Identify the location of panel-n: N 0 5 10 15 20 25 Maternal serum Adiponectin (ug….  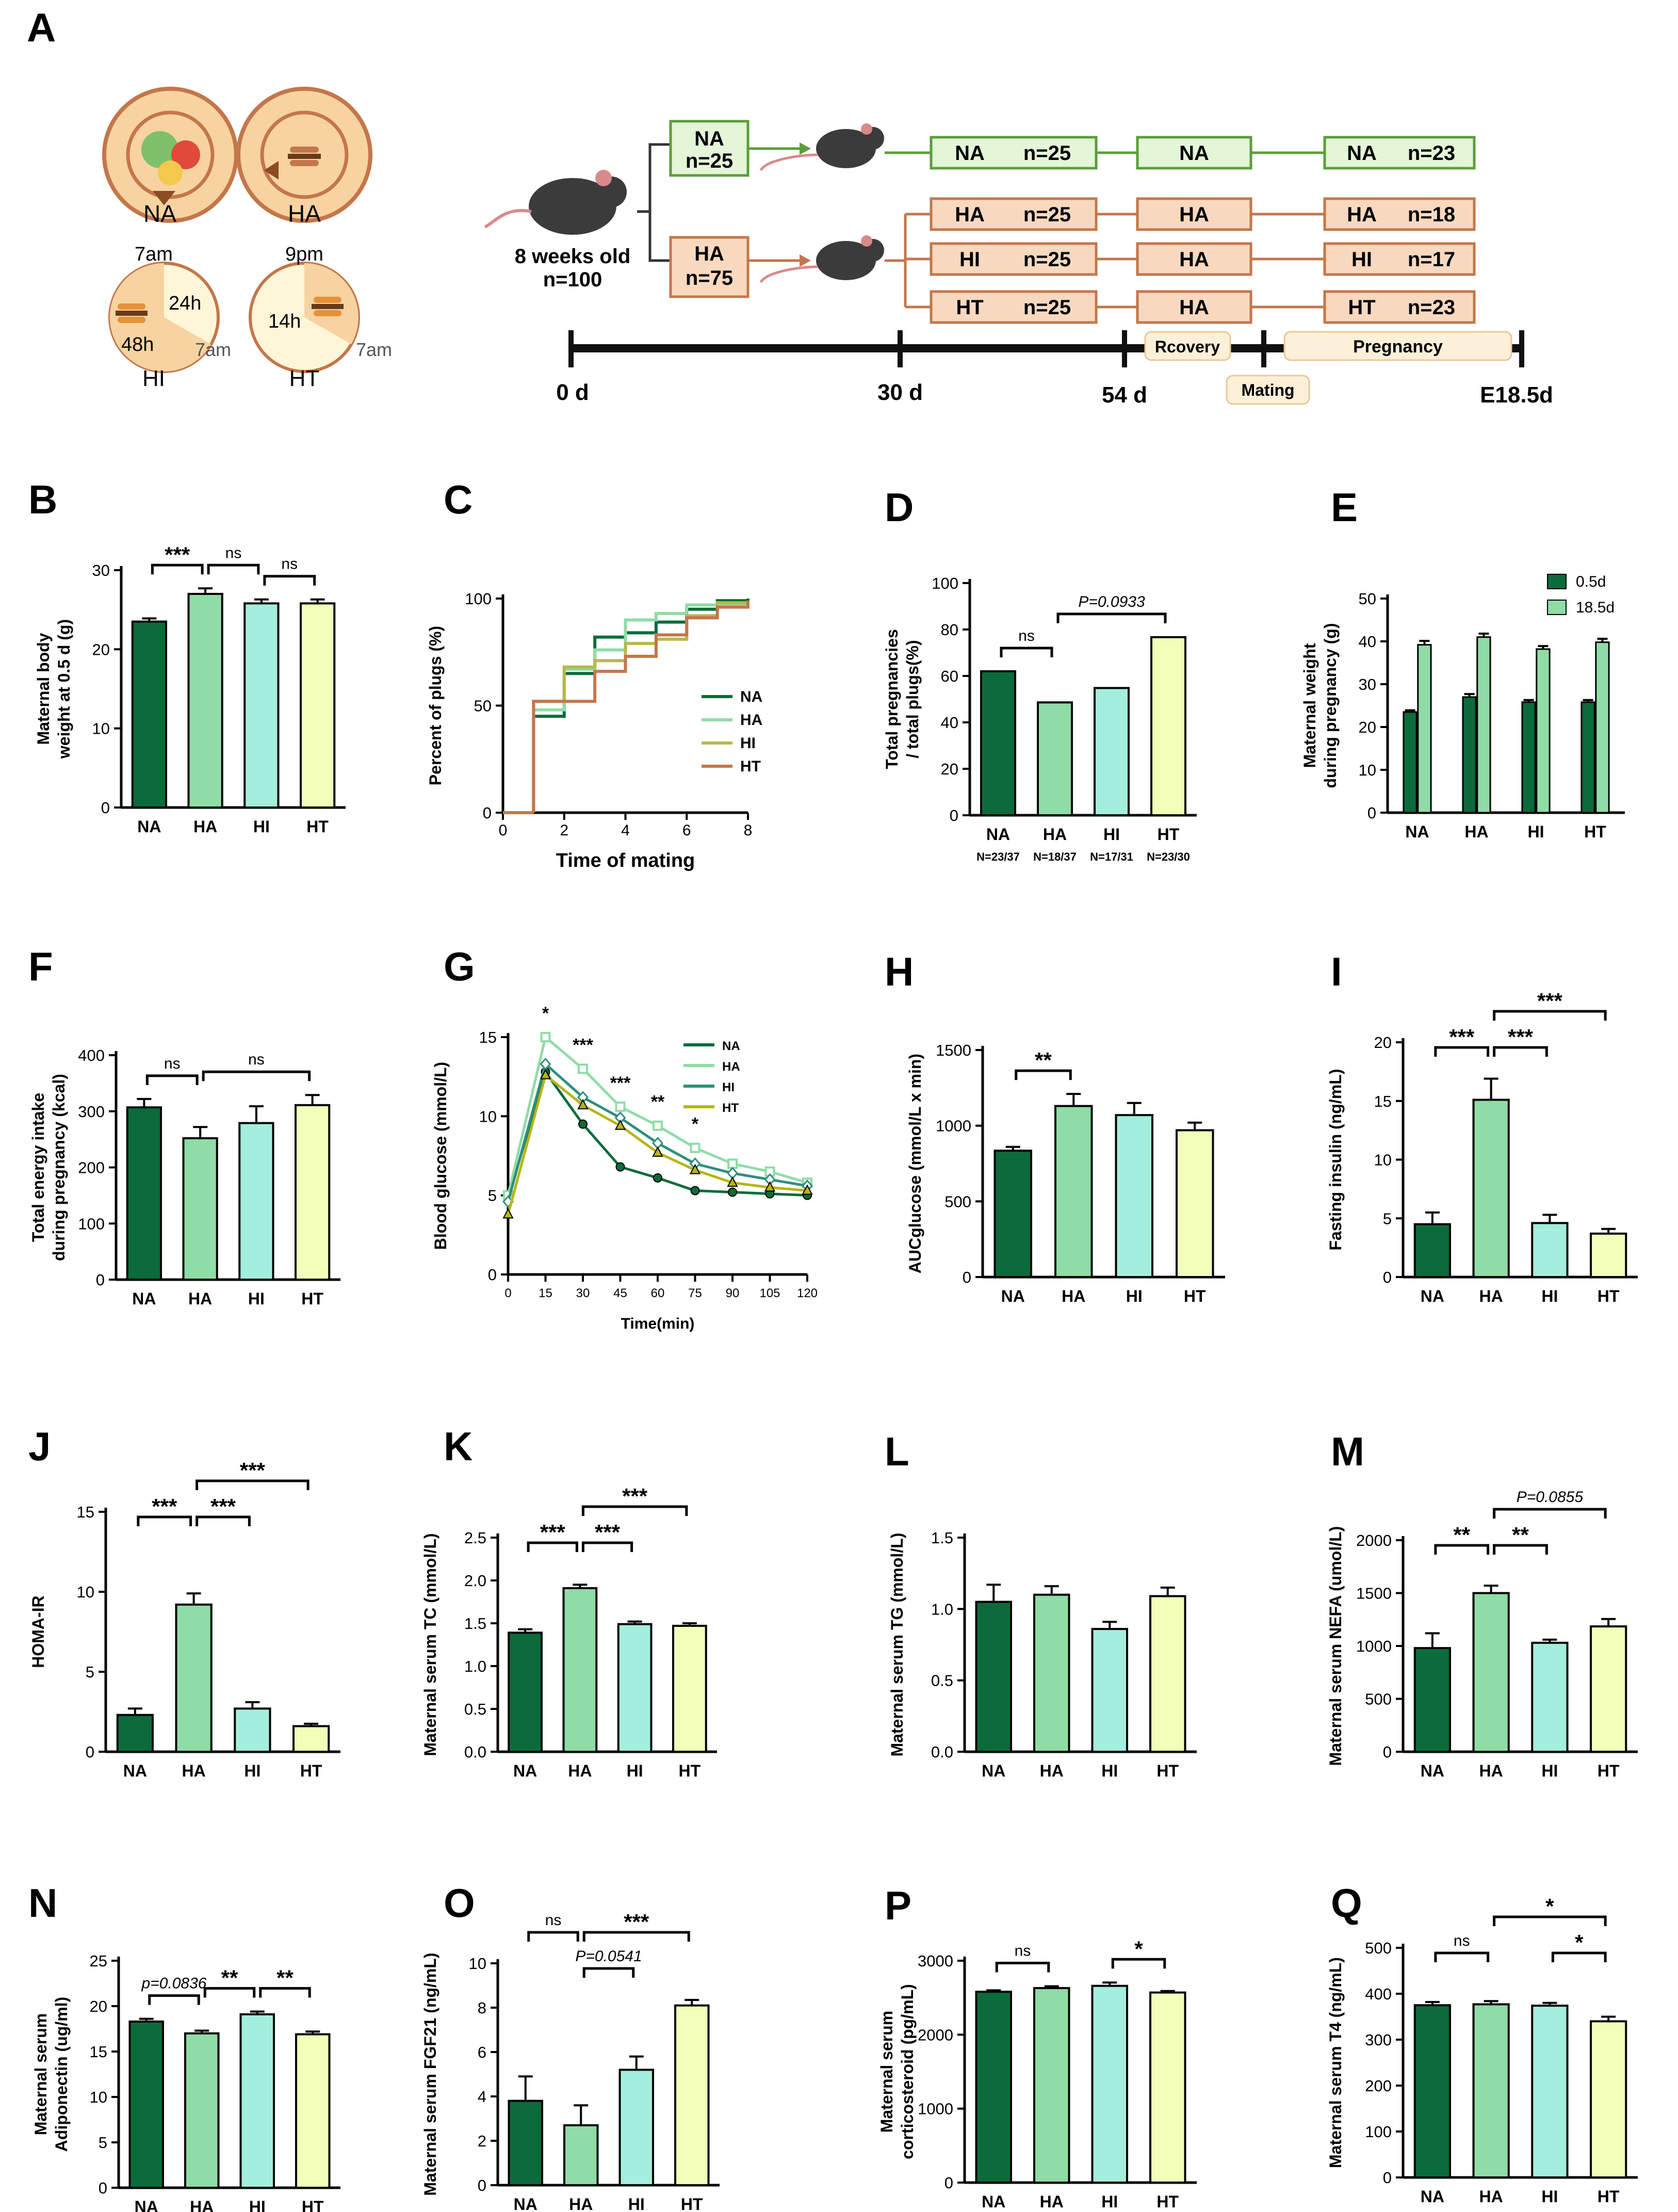
(184, 2046).